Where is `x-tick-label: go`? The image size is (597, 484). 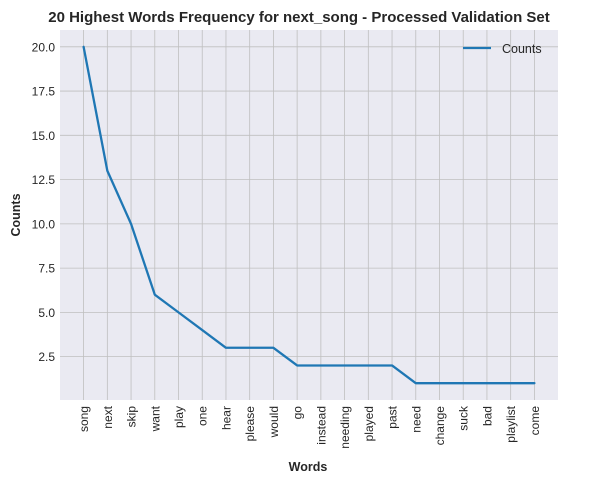
x-tick-label: go is located at coordinates (298, 413).